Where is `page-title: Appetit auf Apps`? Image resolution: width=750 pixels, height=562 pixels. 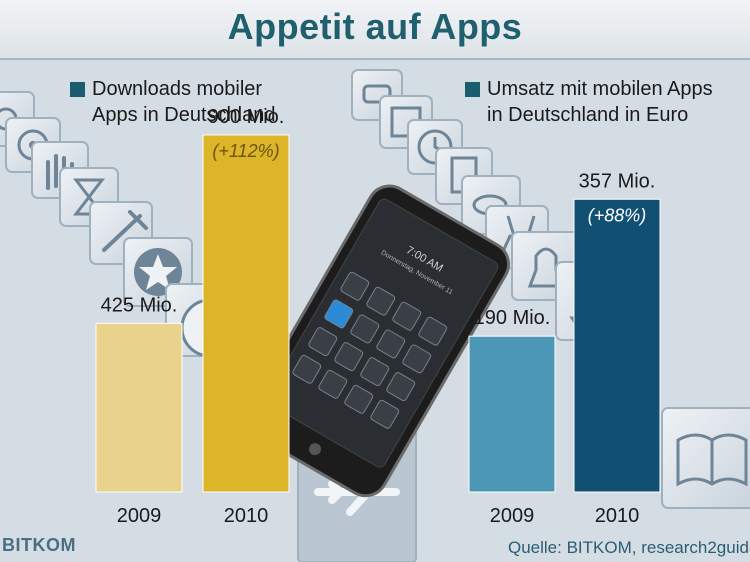
page-title: Appetit auf Apps is located at coordinates (375, 26).